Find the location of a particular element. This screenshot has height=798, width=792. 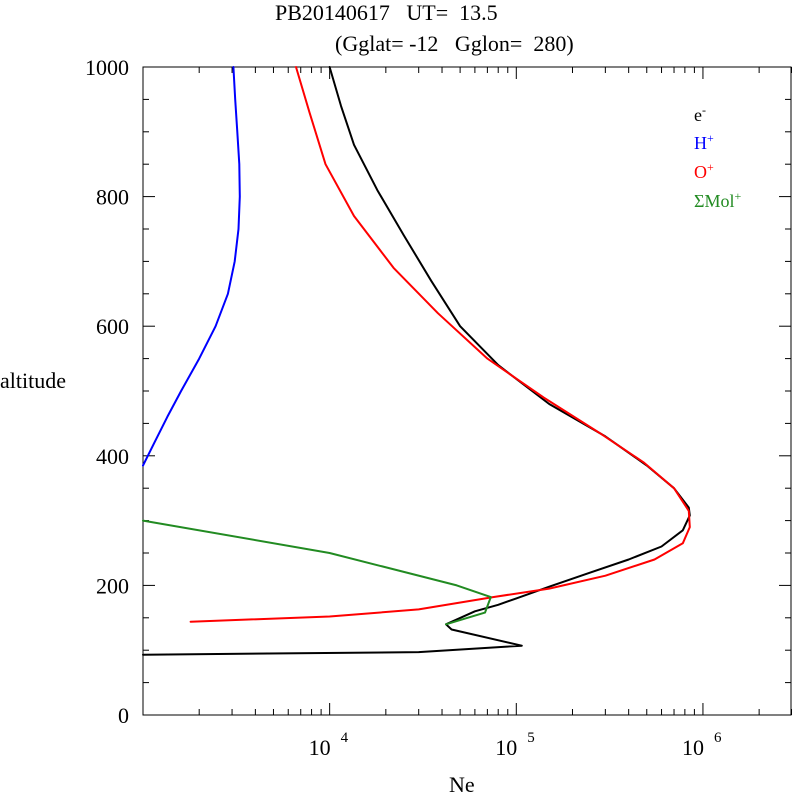

legend-entry-o-plus: O+ is located at coordinates (704, 171).